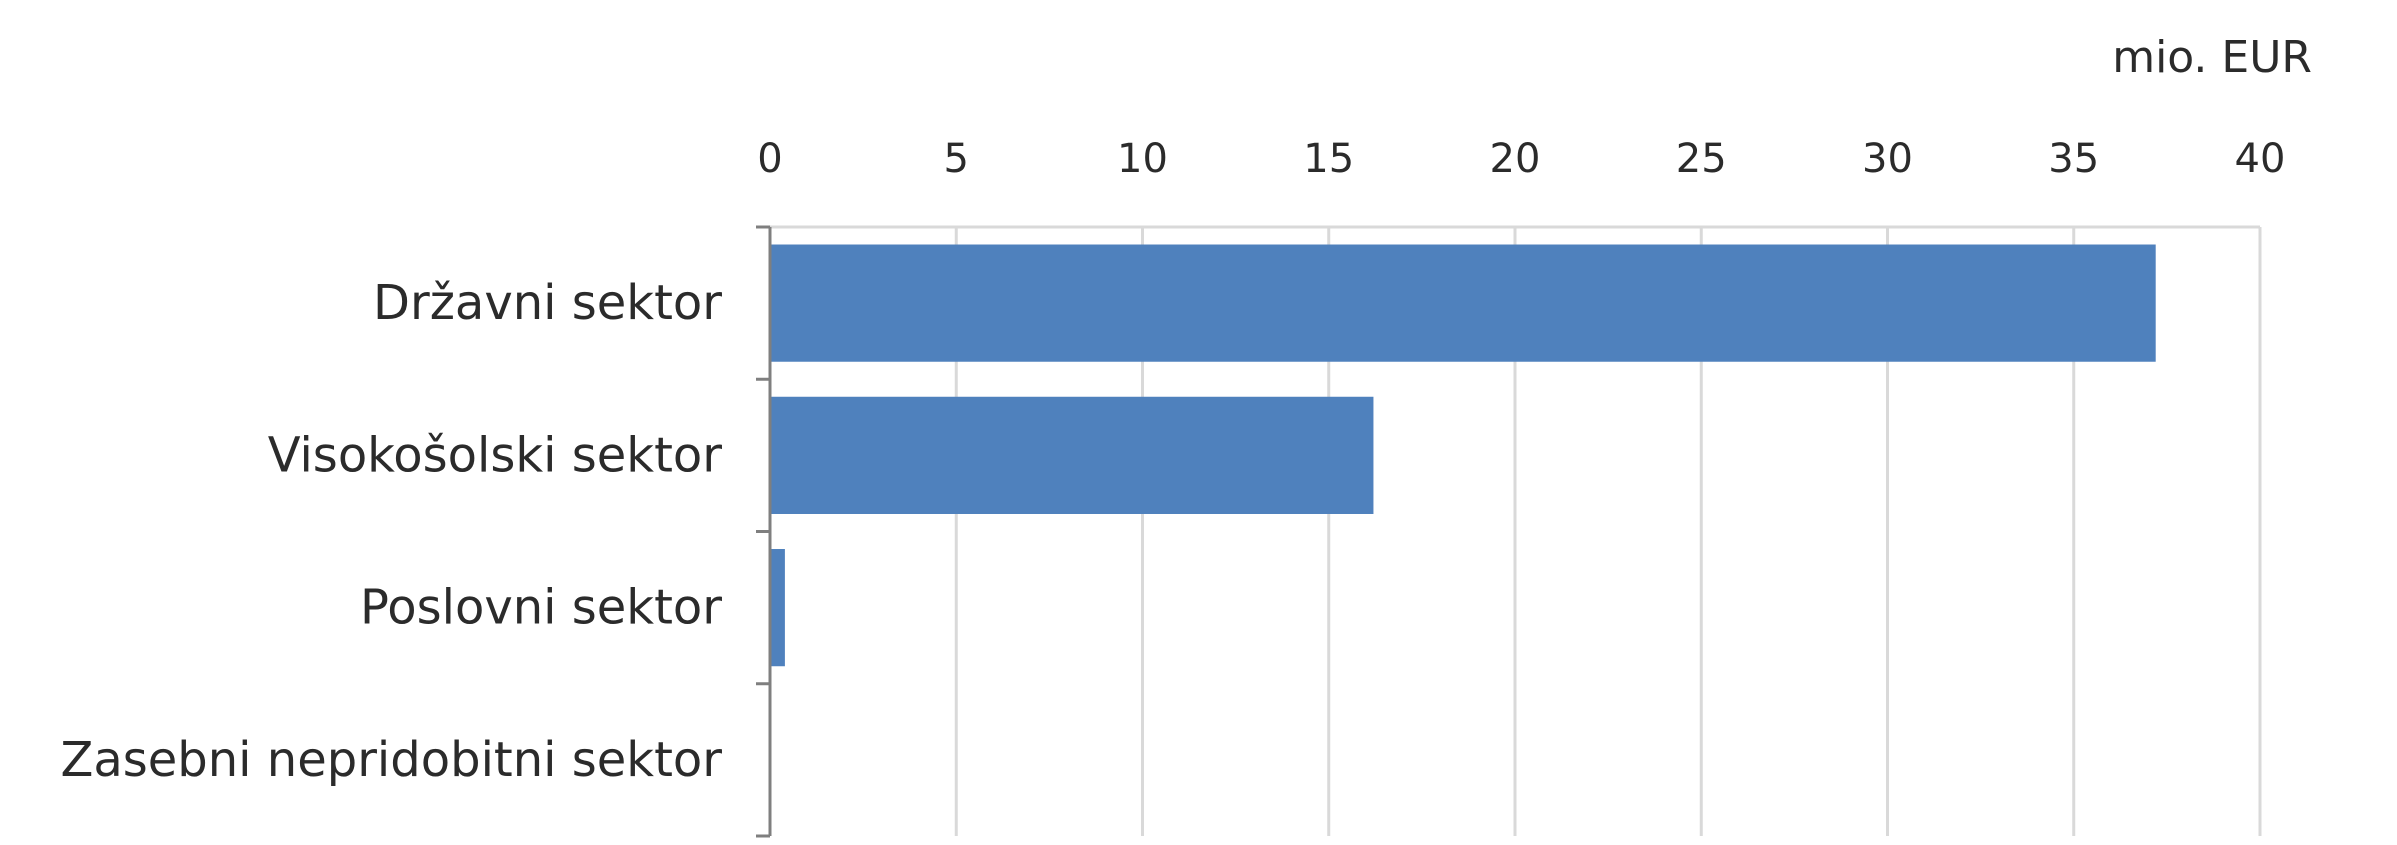 This screenshot has width=2397, height=845. What do you see at coordinates (1701, 159) in the screenshot?
I see `x-tick-label: 25` at bounding box center [1701, 159].